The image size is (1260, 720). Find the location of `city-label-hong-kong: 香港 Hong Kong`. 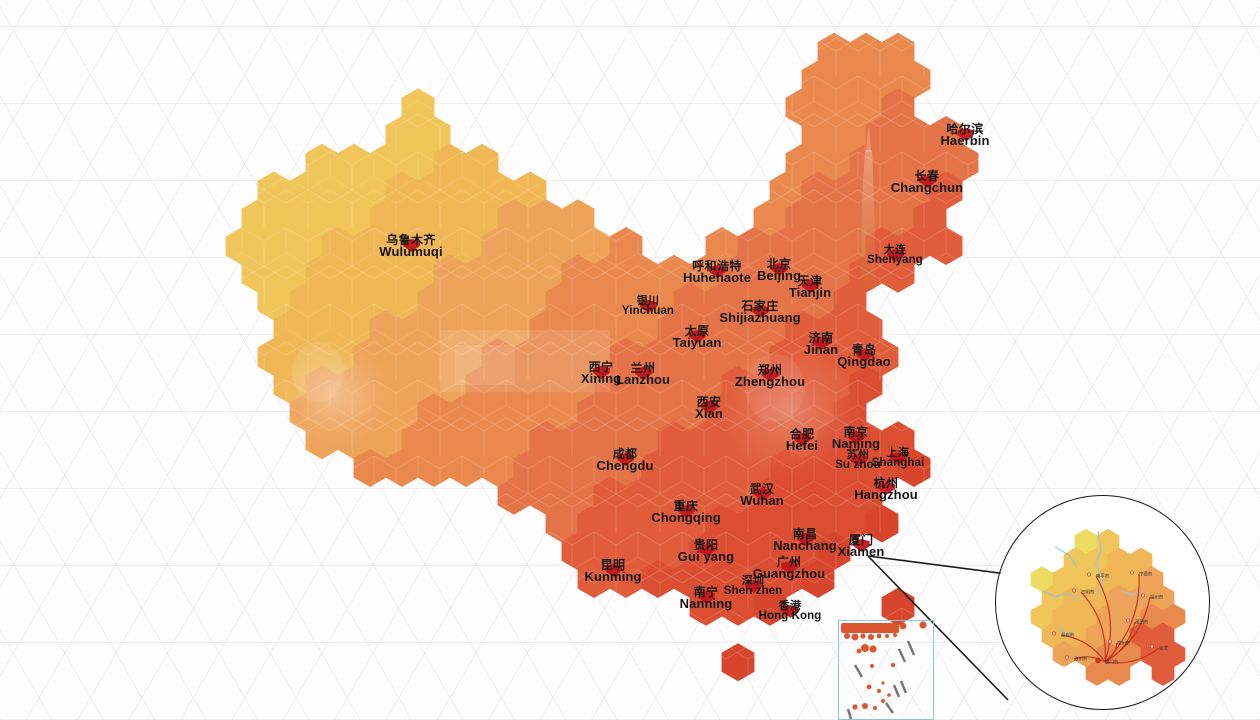

city-label-hong-kong: 香港 Hong Kong is located at coordinates (790, 611).